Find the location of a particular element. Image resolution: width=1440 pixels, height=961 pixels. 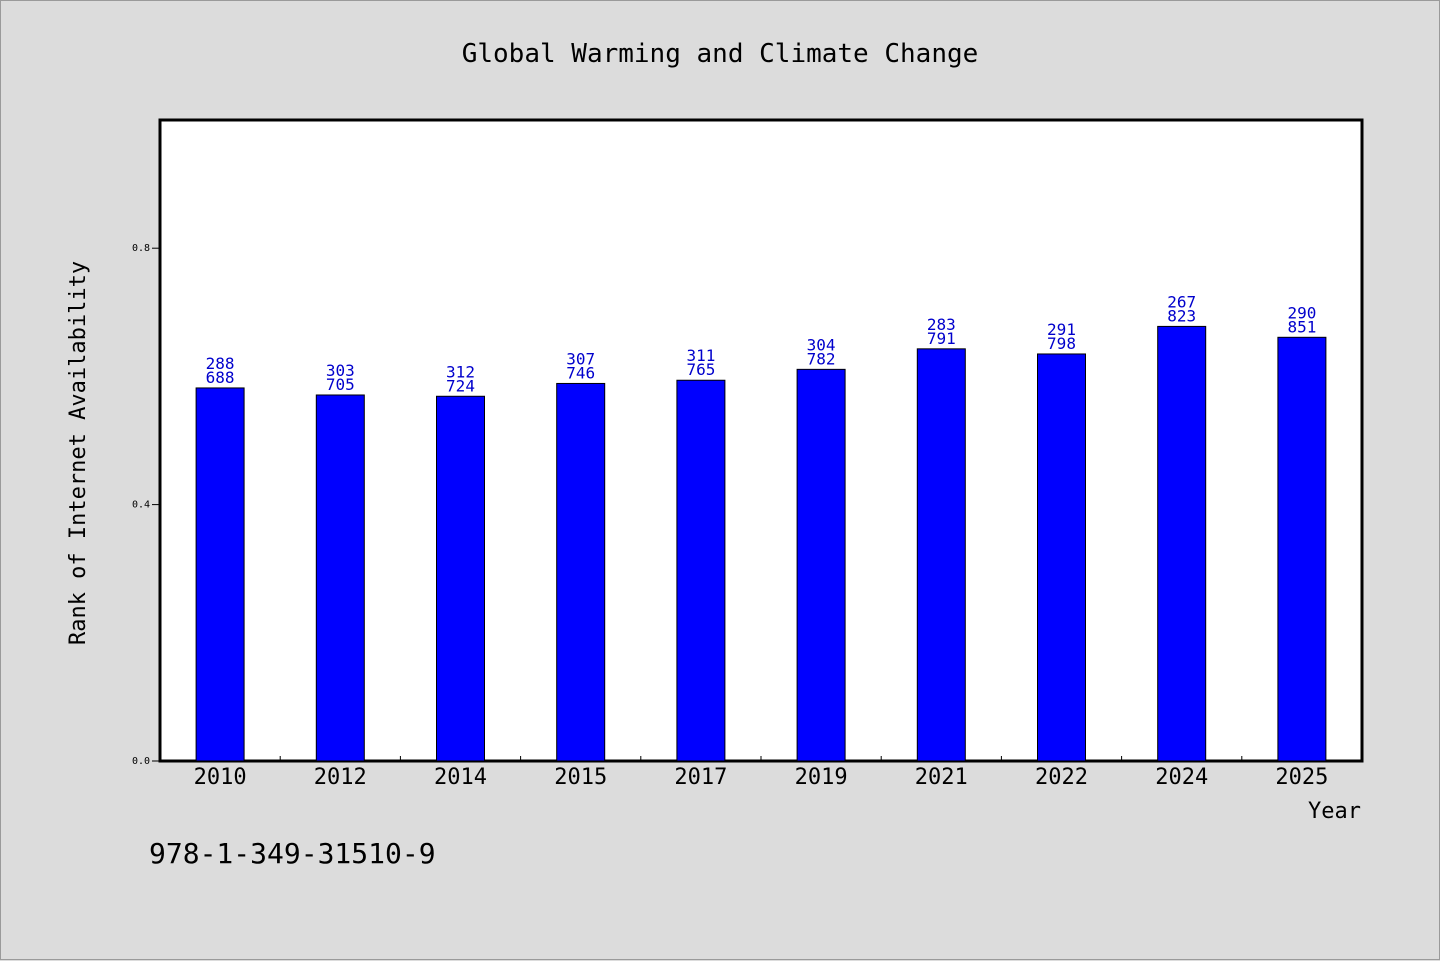

x-axis-title: Year is located at coordinates (1334, 811).